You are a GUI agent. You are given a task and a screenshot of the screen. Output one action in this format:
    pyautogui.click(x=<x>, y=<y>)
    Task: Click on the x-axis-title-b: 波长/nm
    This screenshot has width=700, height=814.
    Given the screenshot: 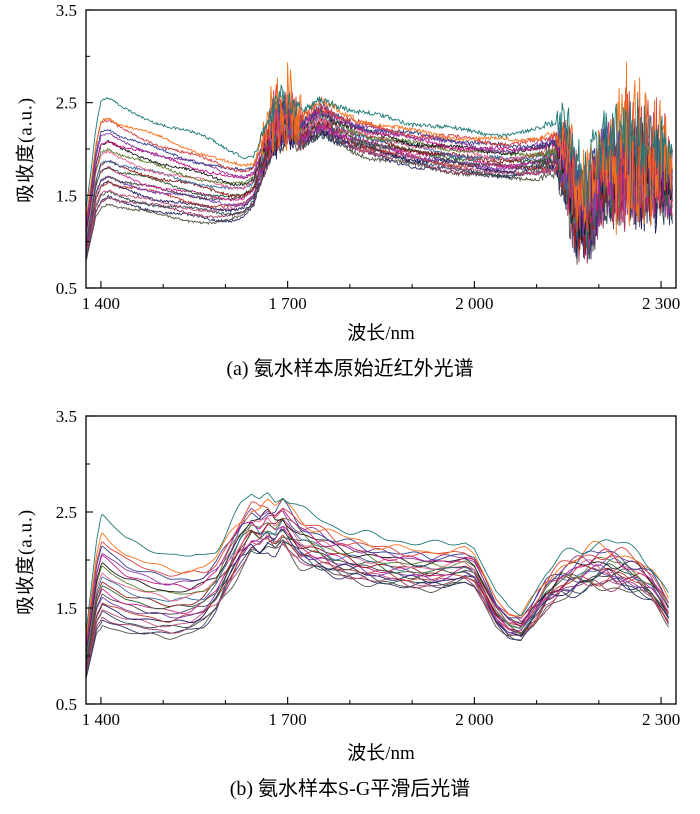 What is the action you would take?
    pyautogui.click(x=381, y=753)
    